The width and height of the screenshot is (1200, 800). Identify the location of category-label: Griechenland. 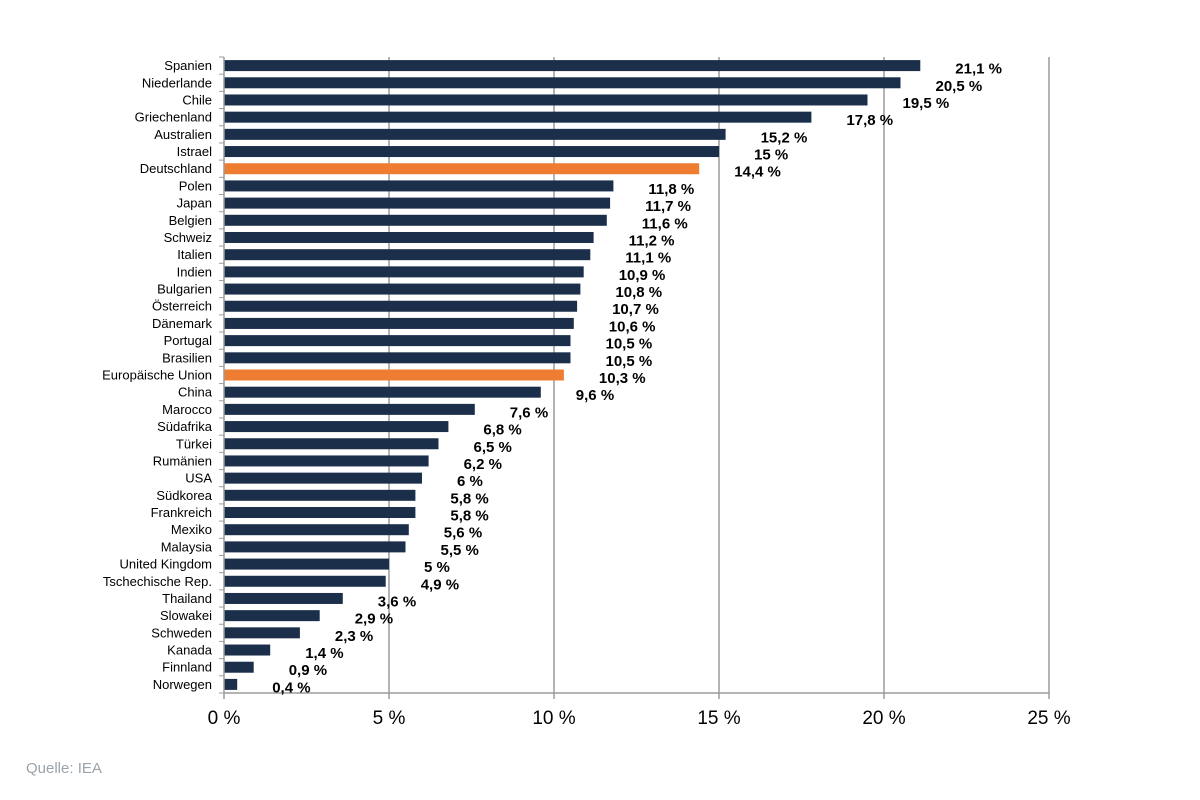
(173, 117).